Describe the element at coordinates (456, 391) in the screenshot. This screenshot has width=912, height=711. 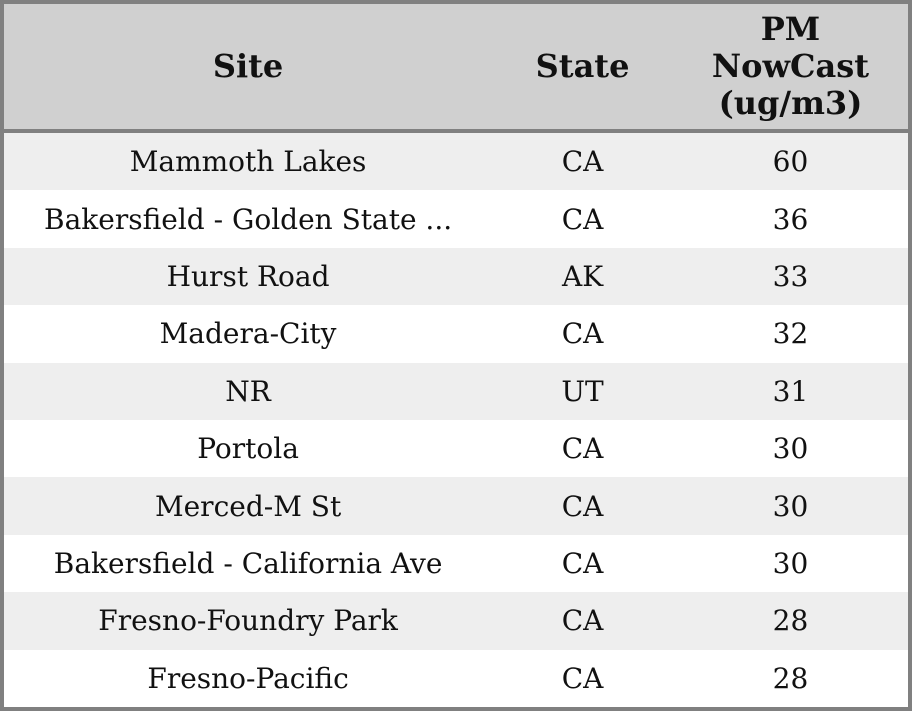
I see `table-row: NR UT 31` at that location.